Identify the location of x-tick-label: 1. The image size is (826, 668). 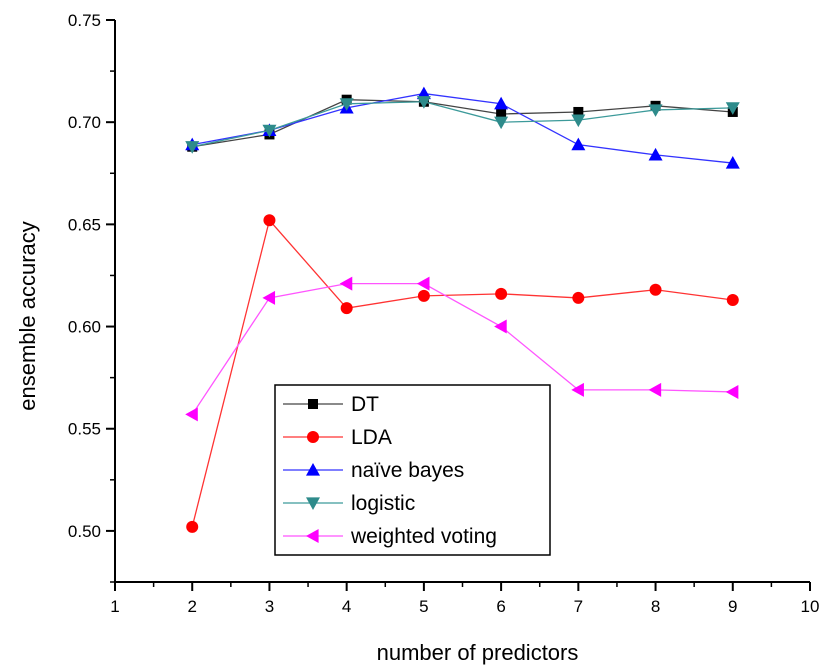
(114, 606).